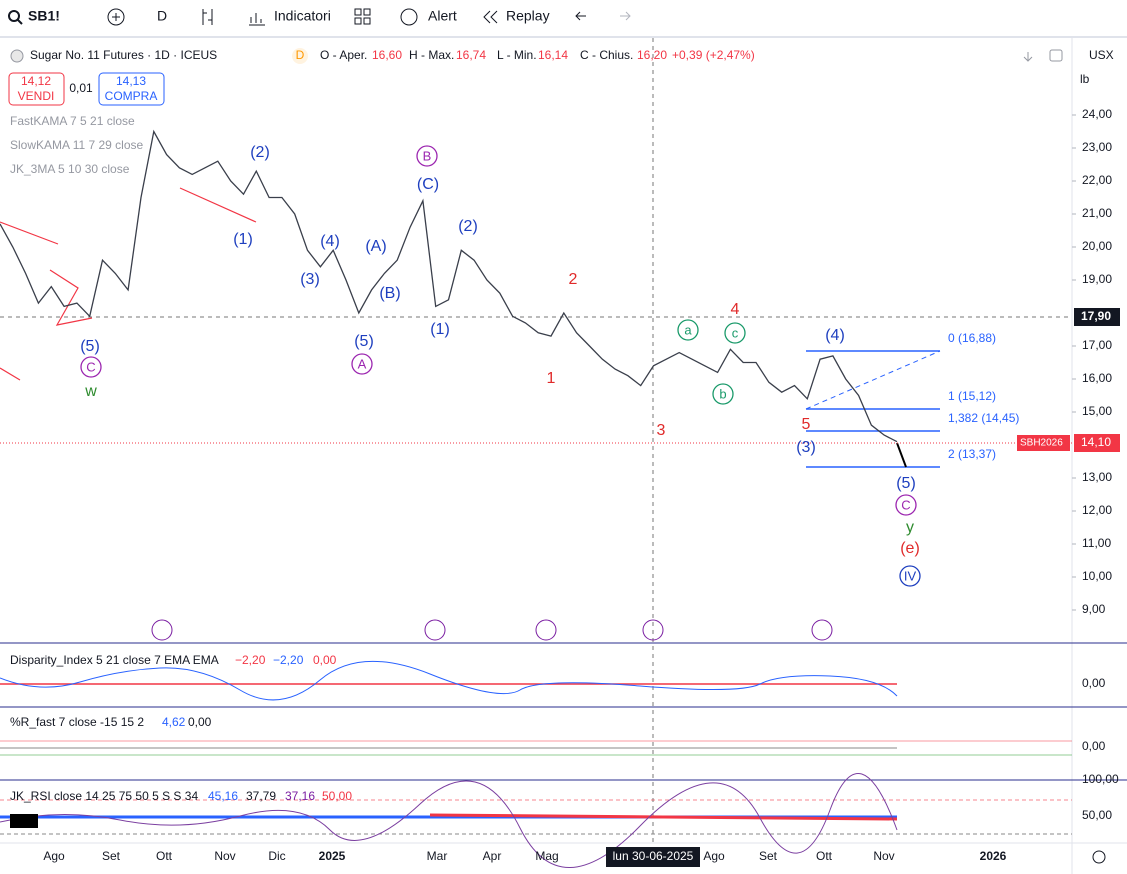  Describe the element at coordinates (972, 396) in the screenshot. I see `fib-level: 1 (15,12)` at that location.